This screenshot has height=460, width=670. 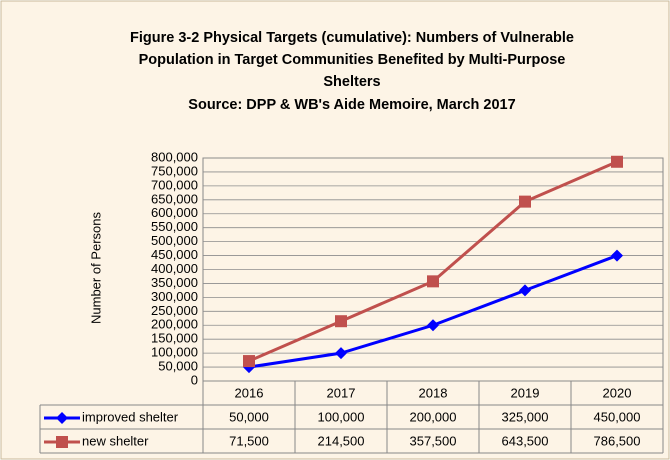 What do you see at coordinates (130, 416) in the screenshot?
I see `legend-label: improved shelter` at bounding box center [130, 416].